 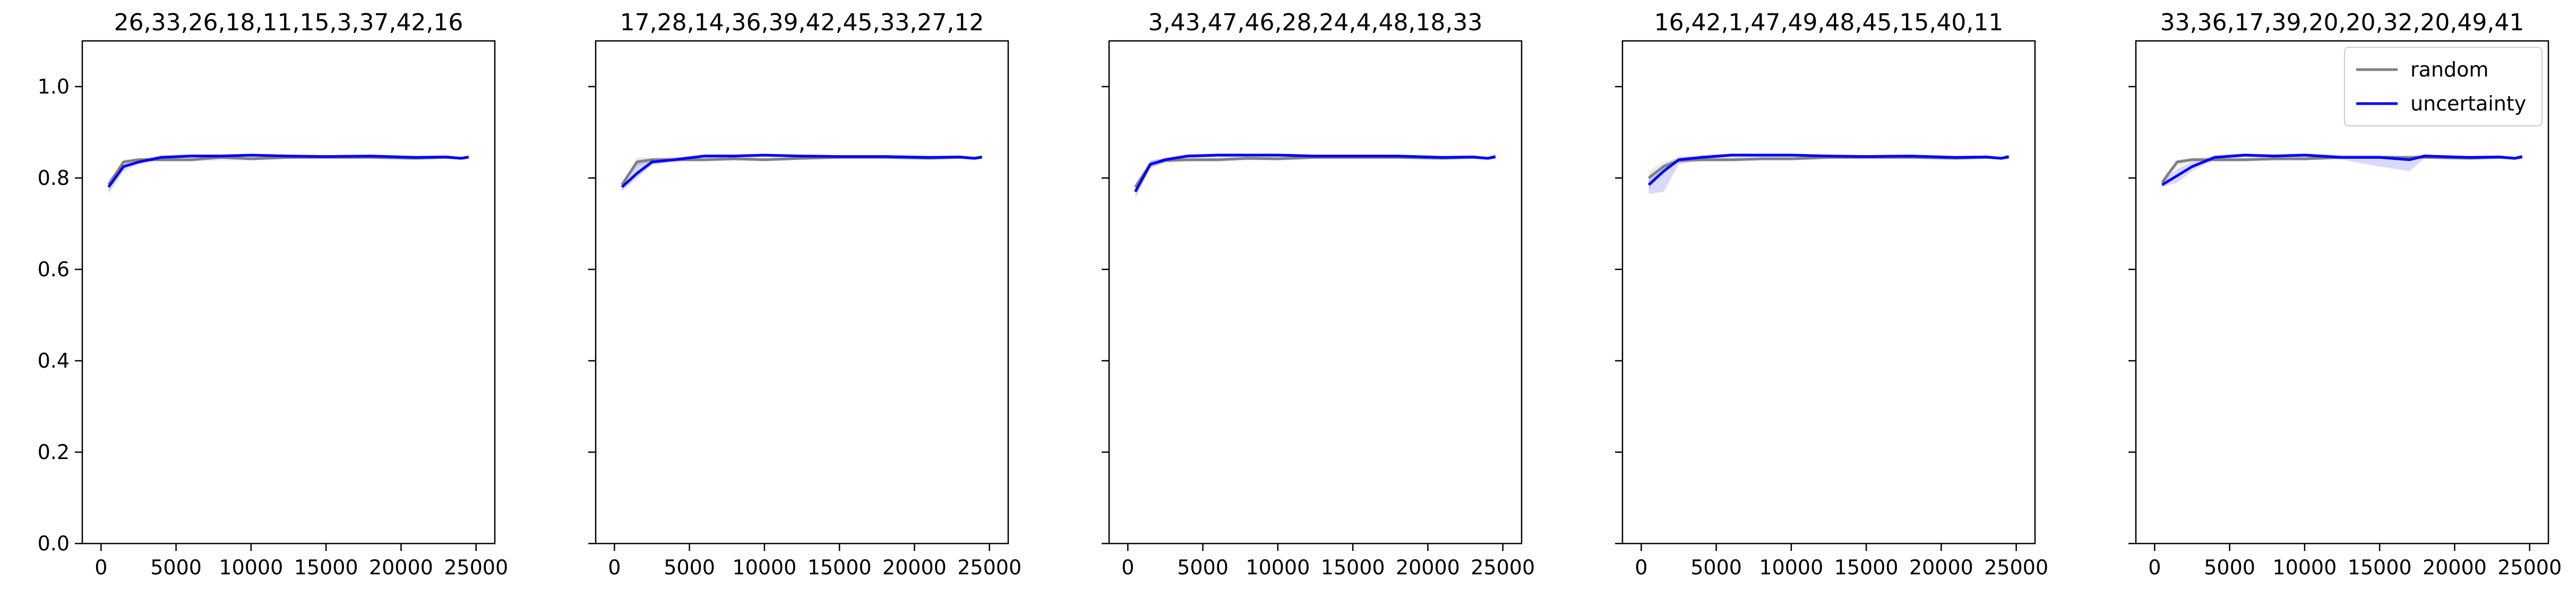 I want to click on subplot-title: 26,33,26,18,11,15,3,37,42,16, so click(x=288, y=23).